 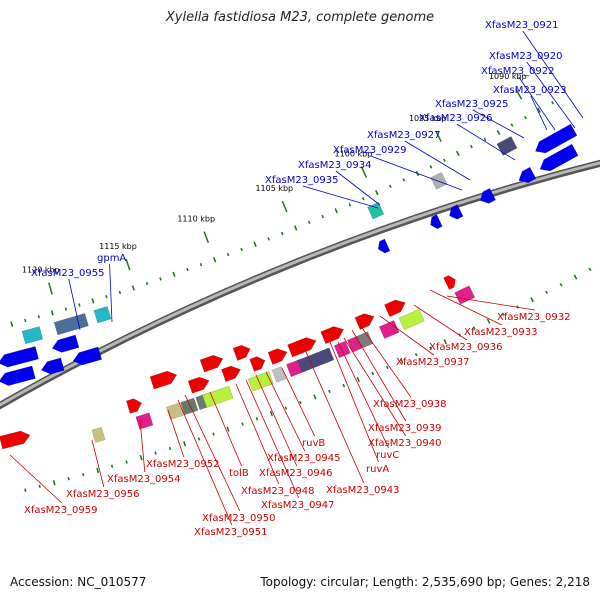 What do you see at coordinates (370, 150) in the screenshot?
I see `gene-label-xfasm23-0929: XfasM23_0929` at bounding box center [370, 150].